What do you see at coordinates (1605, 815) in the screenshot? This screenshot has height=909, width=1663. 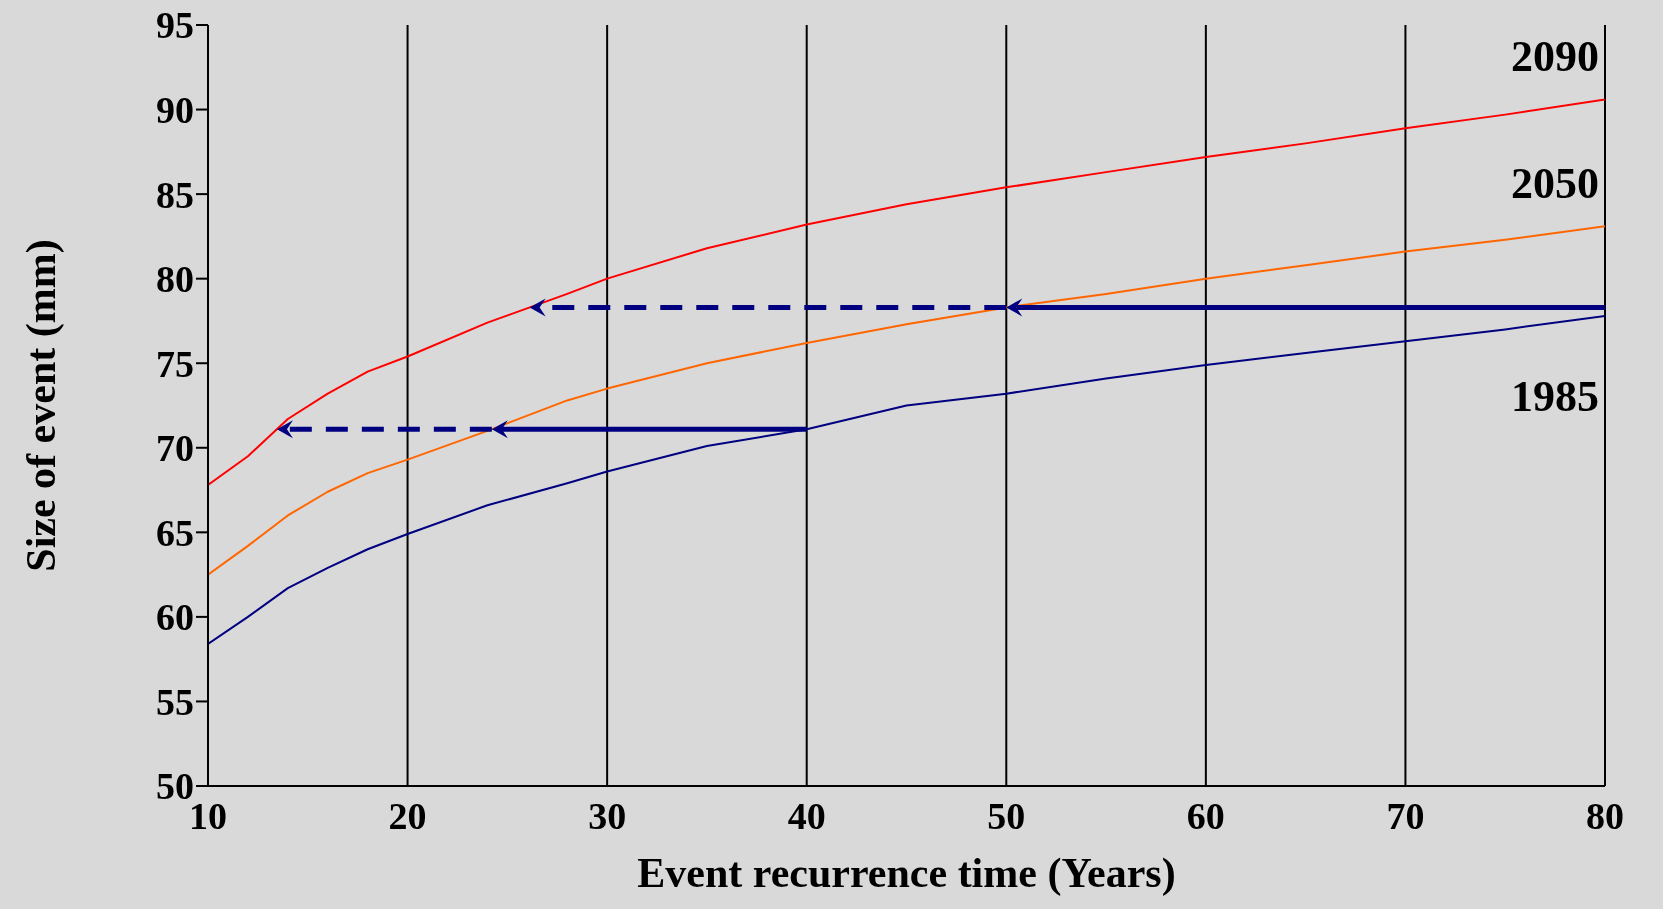 I see `x-tick-label: 80` at bounding box center [1605, 815].